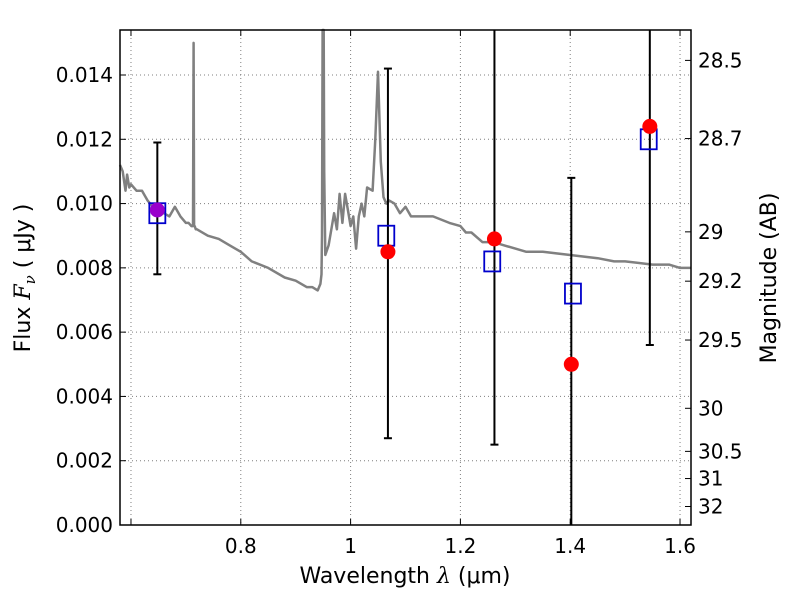  Describe the element at coordinates (350, 546) in the screenshot. I see `x-tick-label: 1` at that location.